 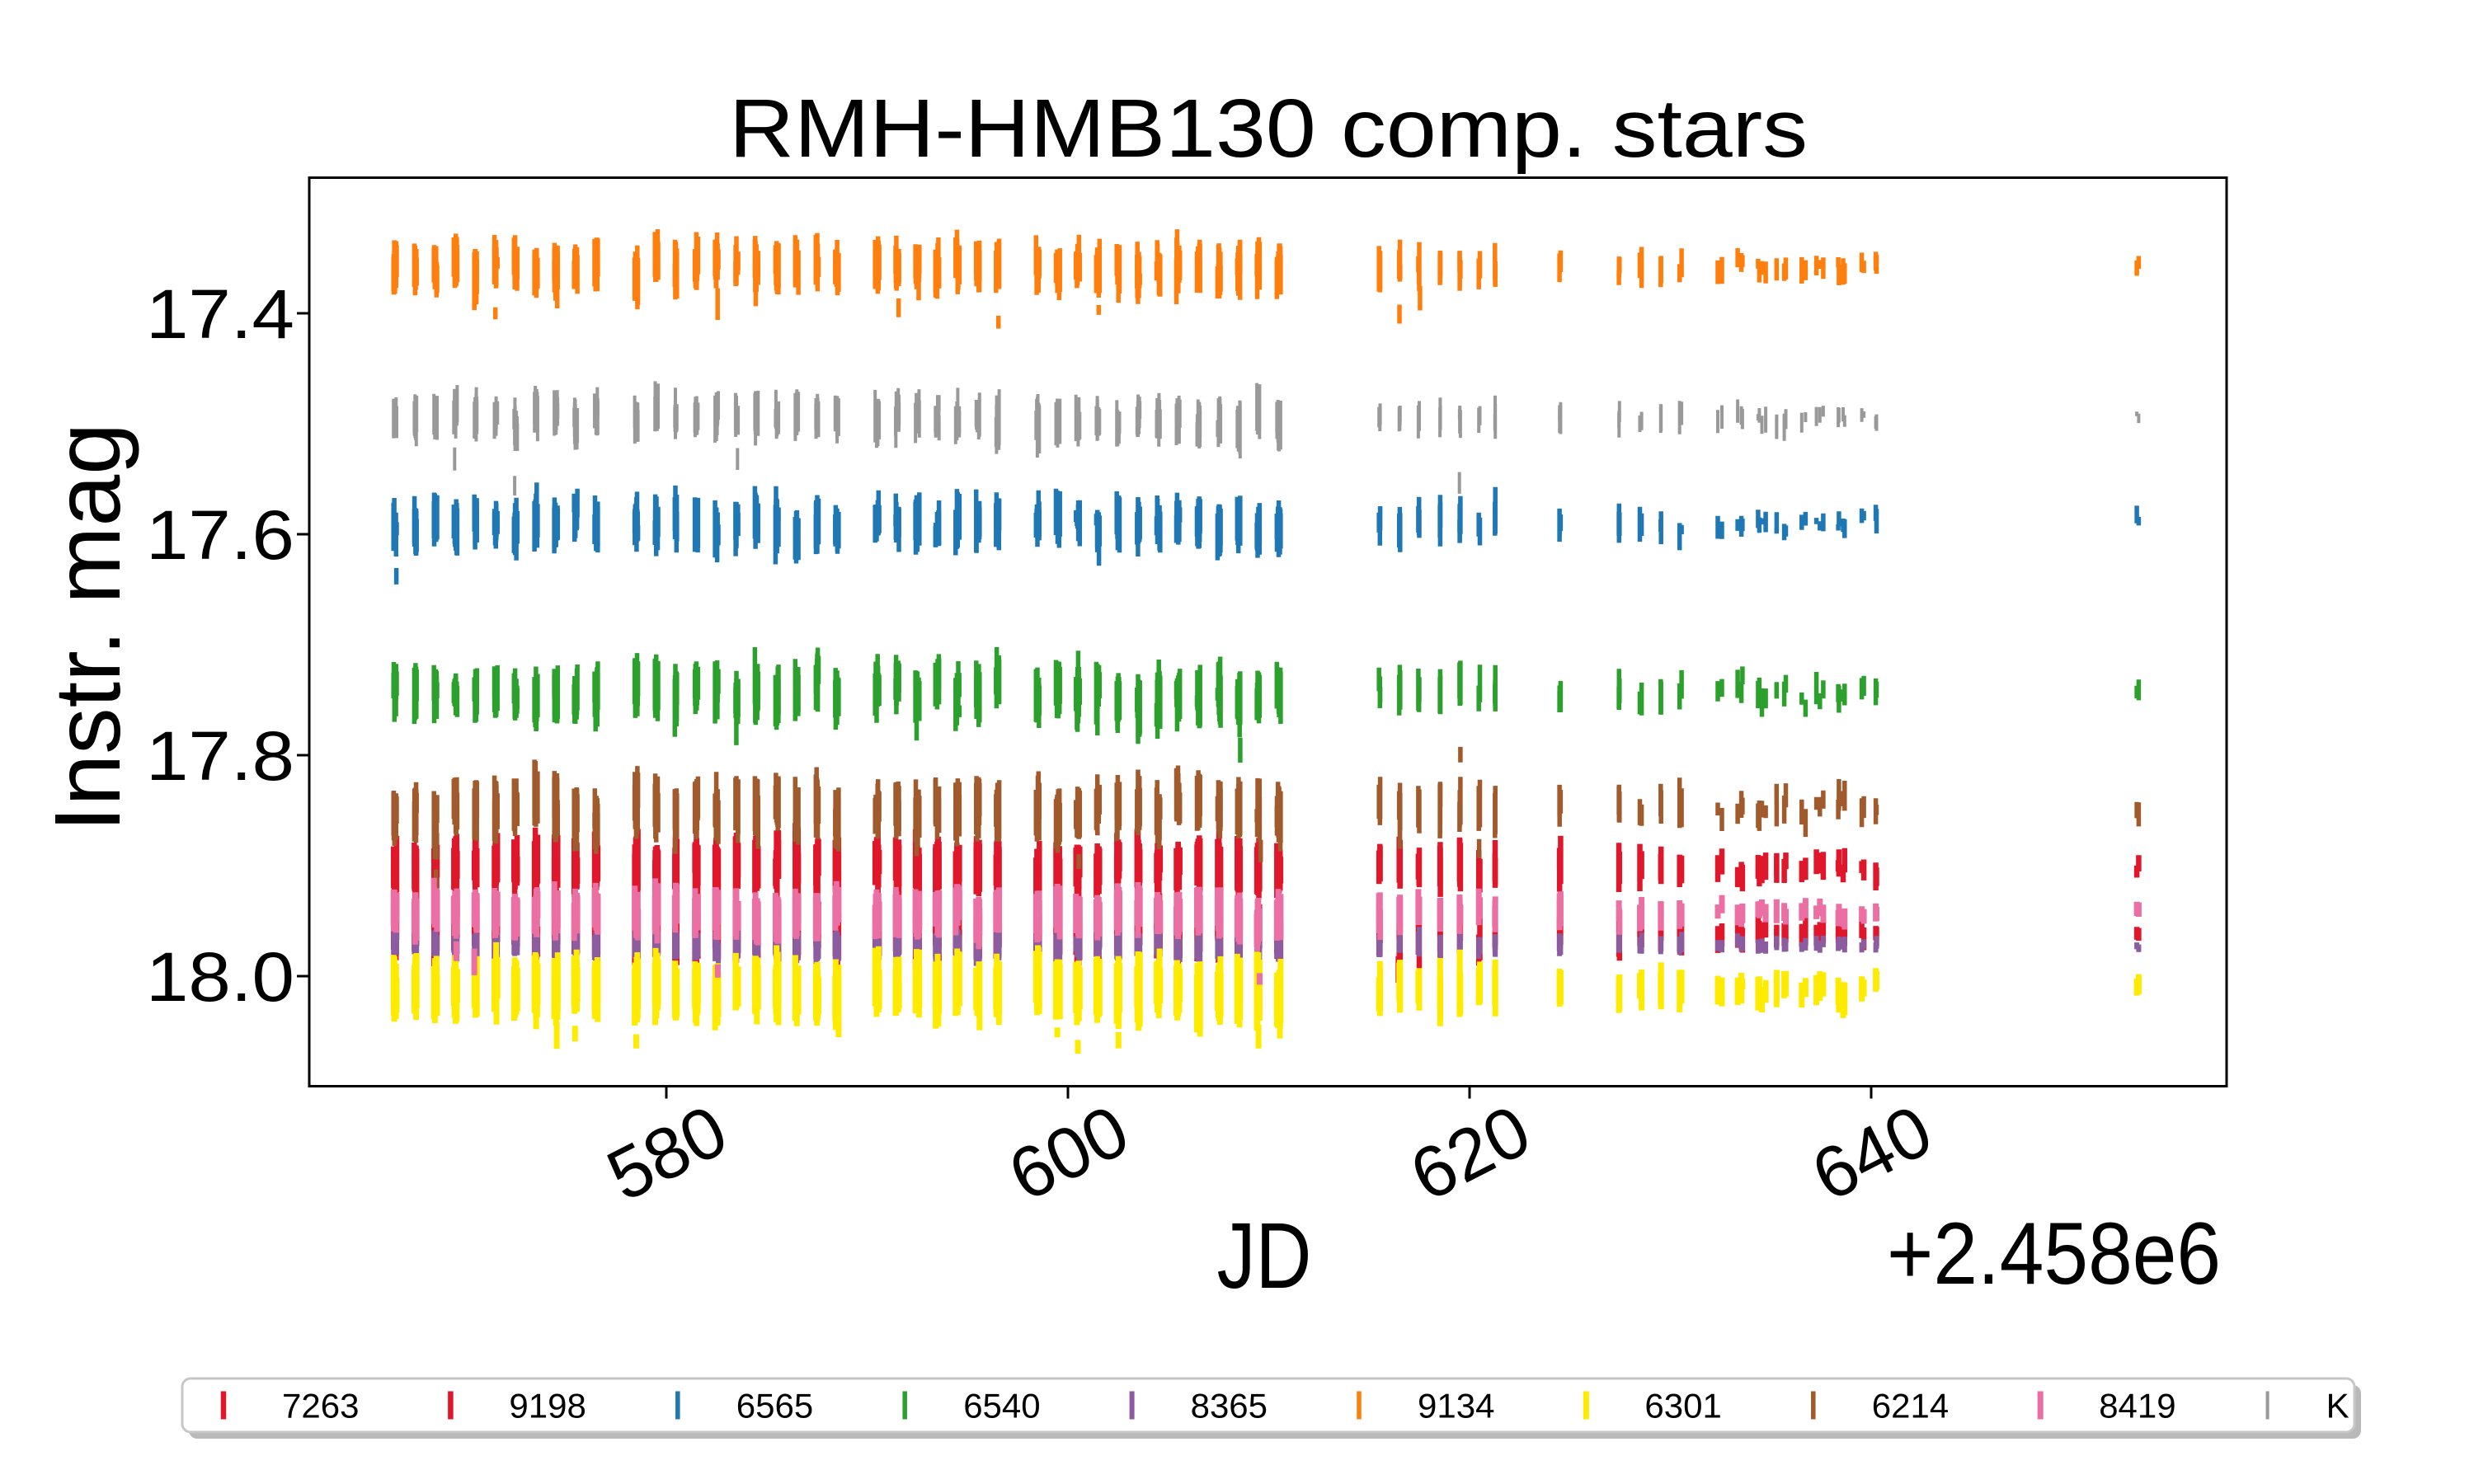 What do you see at coordinates (1682, 1406) in the screenshot?
I see `svg-text: 6301` at bounding box center [1682, 1406].